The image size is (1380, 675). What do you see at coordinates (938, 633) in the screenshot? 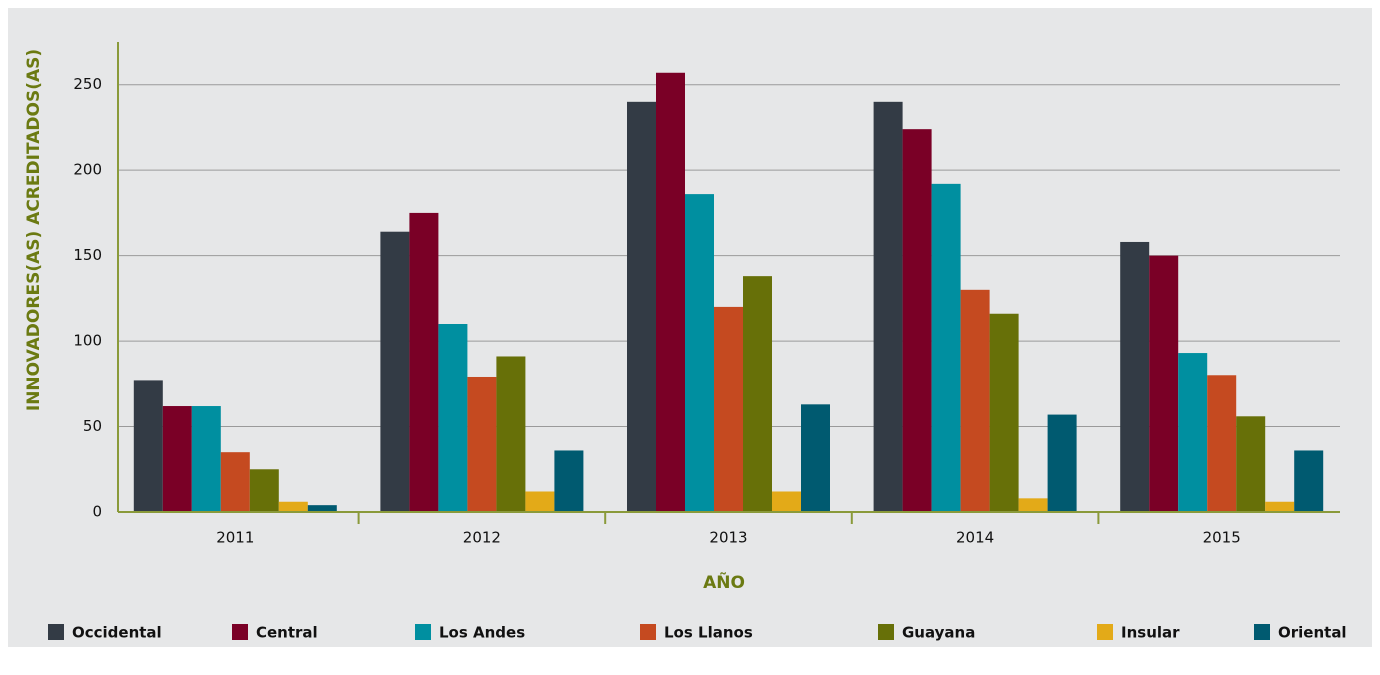
I see `legend-label: Guayana` at bounding box center [938, 633].